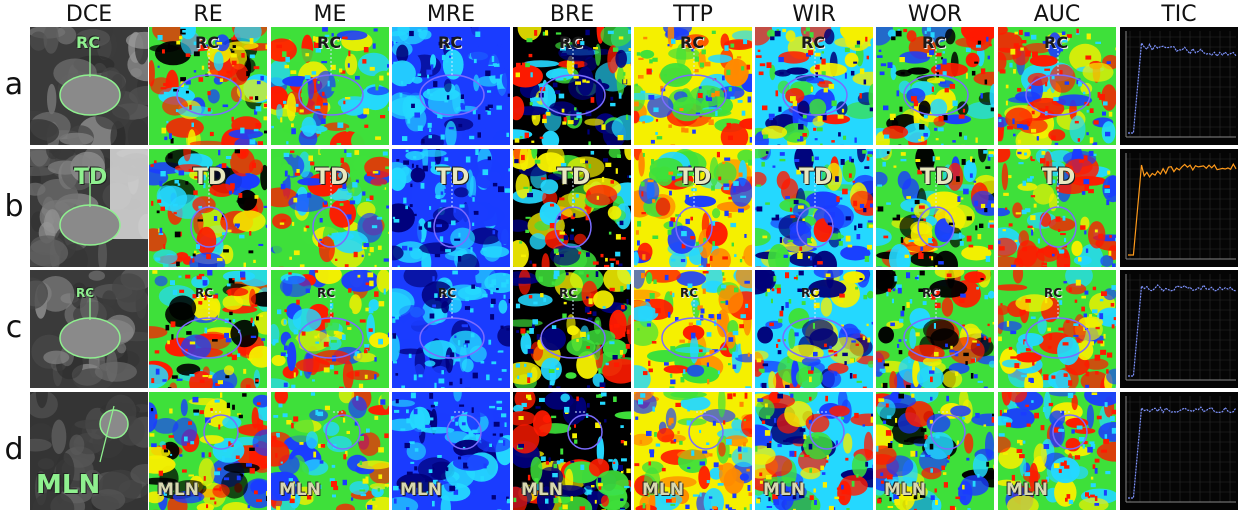 The height and width of the screenshot is (513, 1240). I want to click on map-b-ttp: TD, so click(693, 208).